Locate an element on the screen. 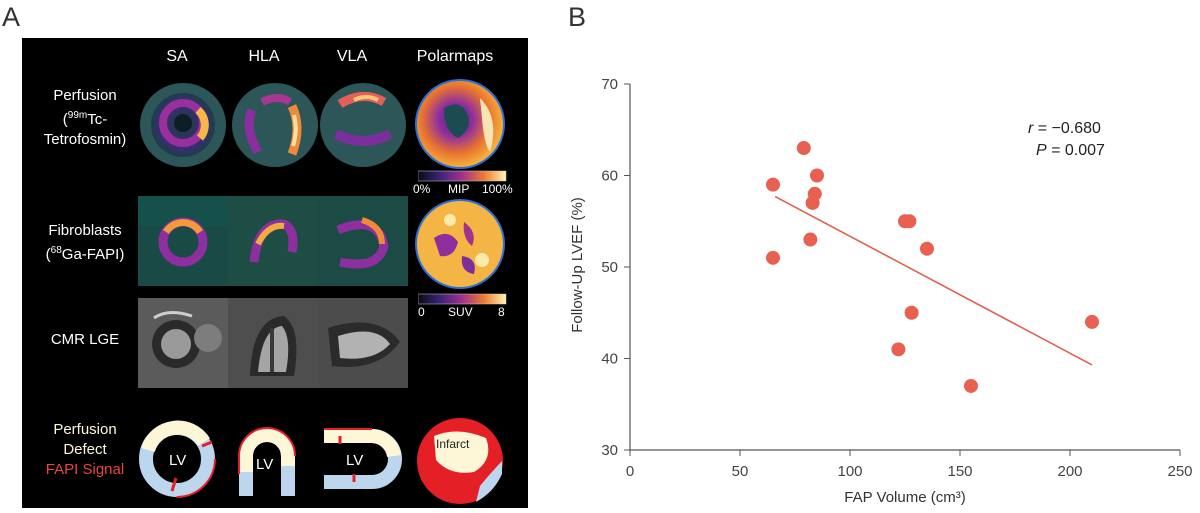  chart-marks is located at coordinates (932, 267).